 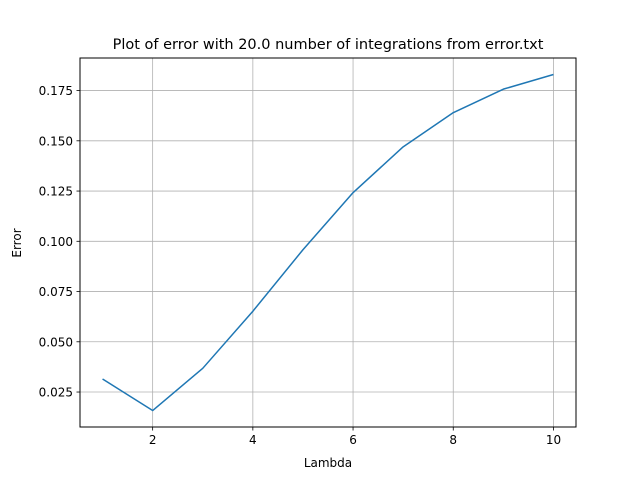 What do you see at coordinates (553, 440) in the screenshot?
I see `x-tick-label: 10` at bounding box center [553, 440].